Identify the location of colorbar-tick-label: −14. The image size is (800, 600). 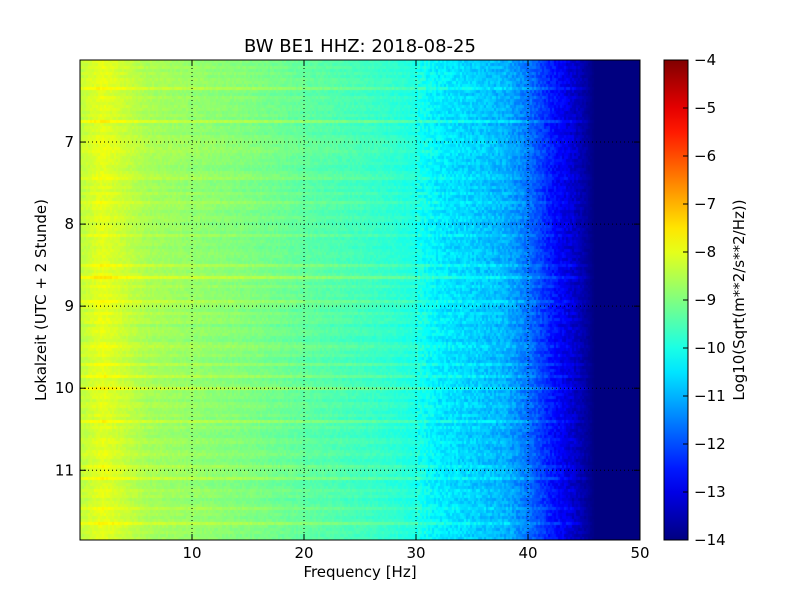
(710, 540).